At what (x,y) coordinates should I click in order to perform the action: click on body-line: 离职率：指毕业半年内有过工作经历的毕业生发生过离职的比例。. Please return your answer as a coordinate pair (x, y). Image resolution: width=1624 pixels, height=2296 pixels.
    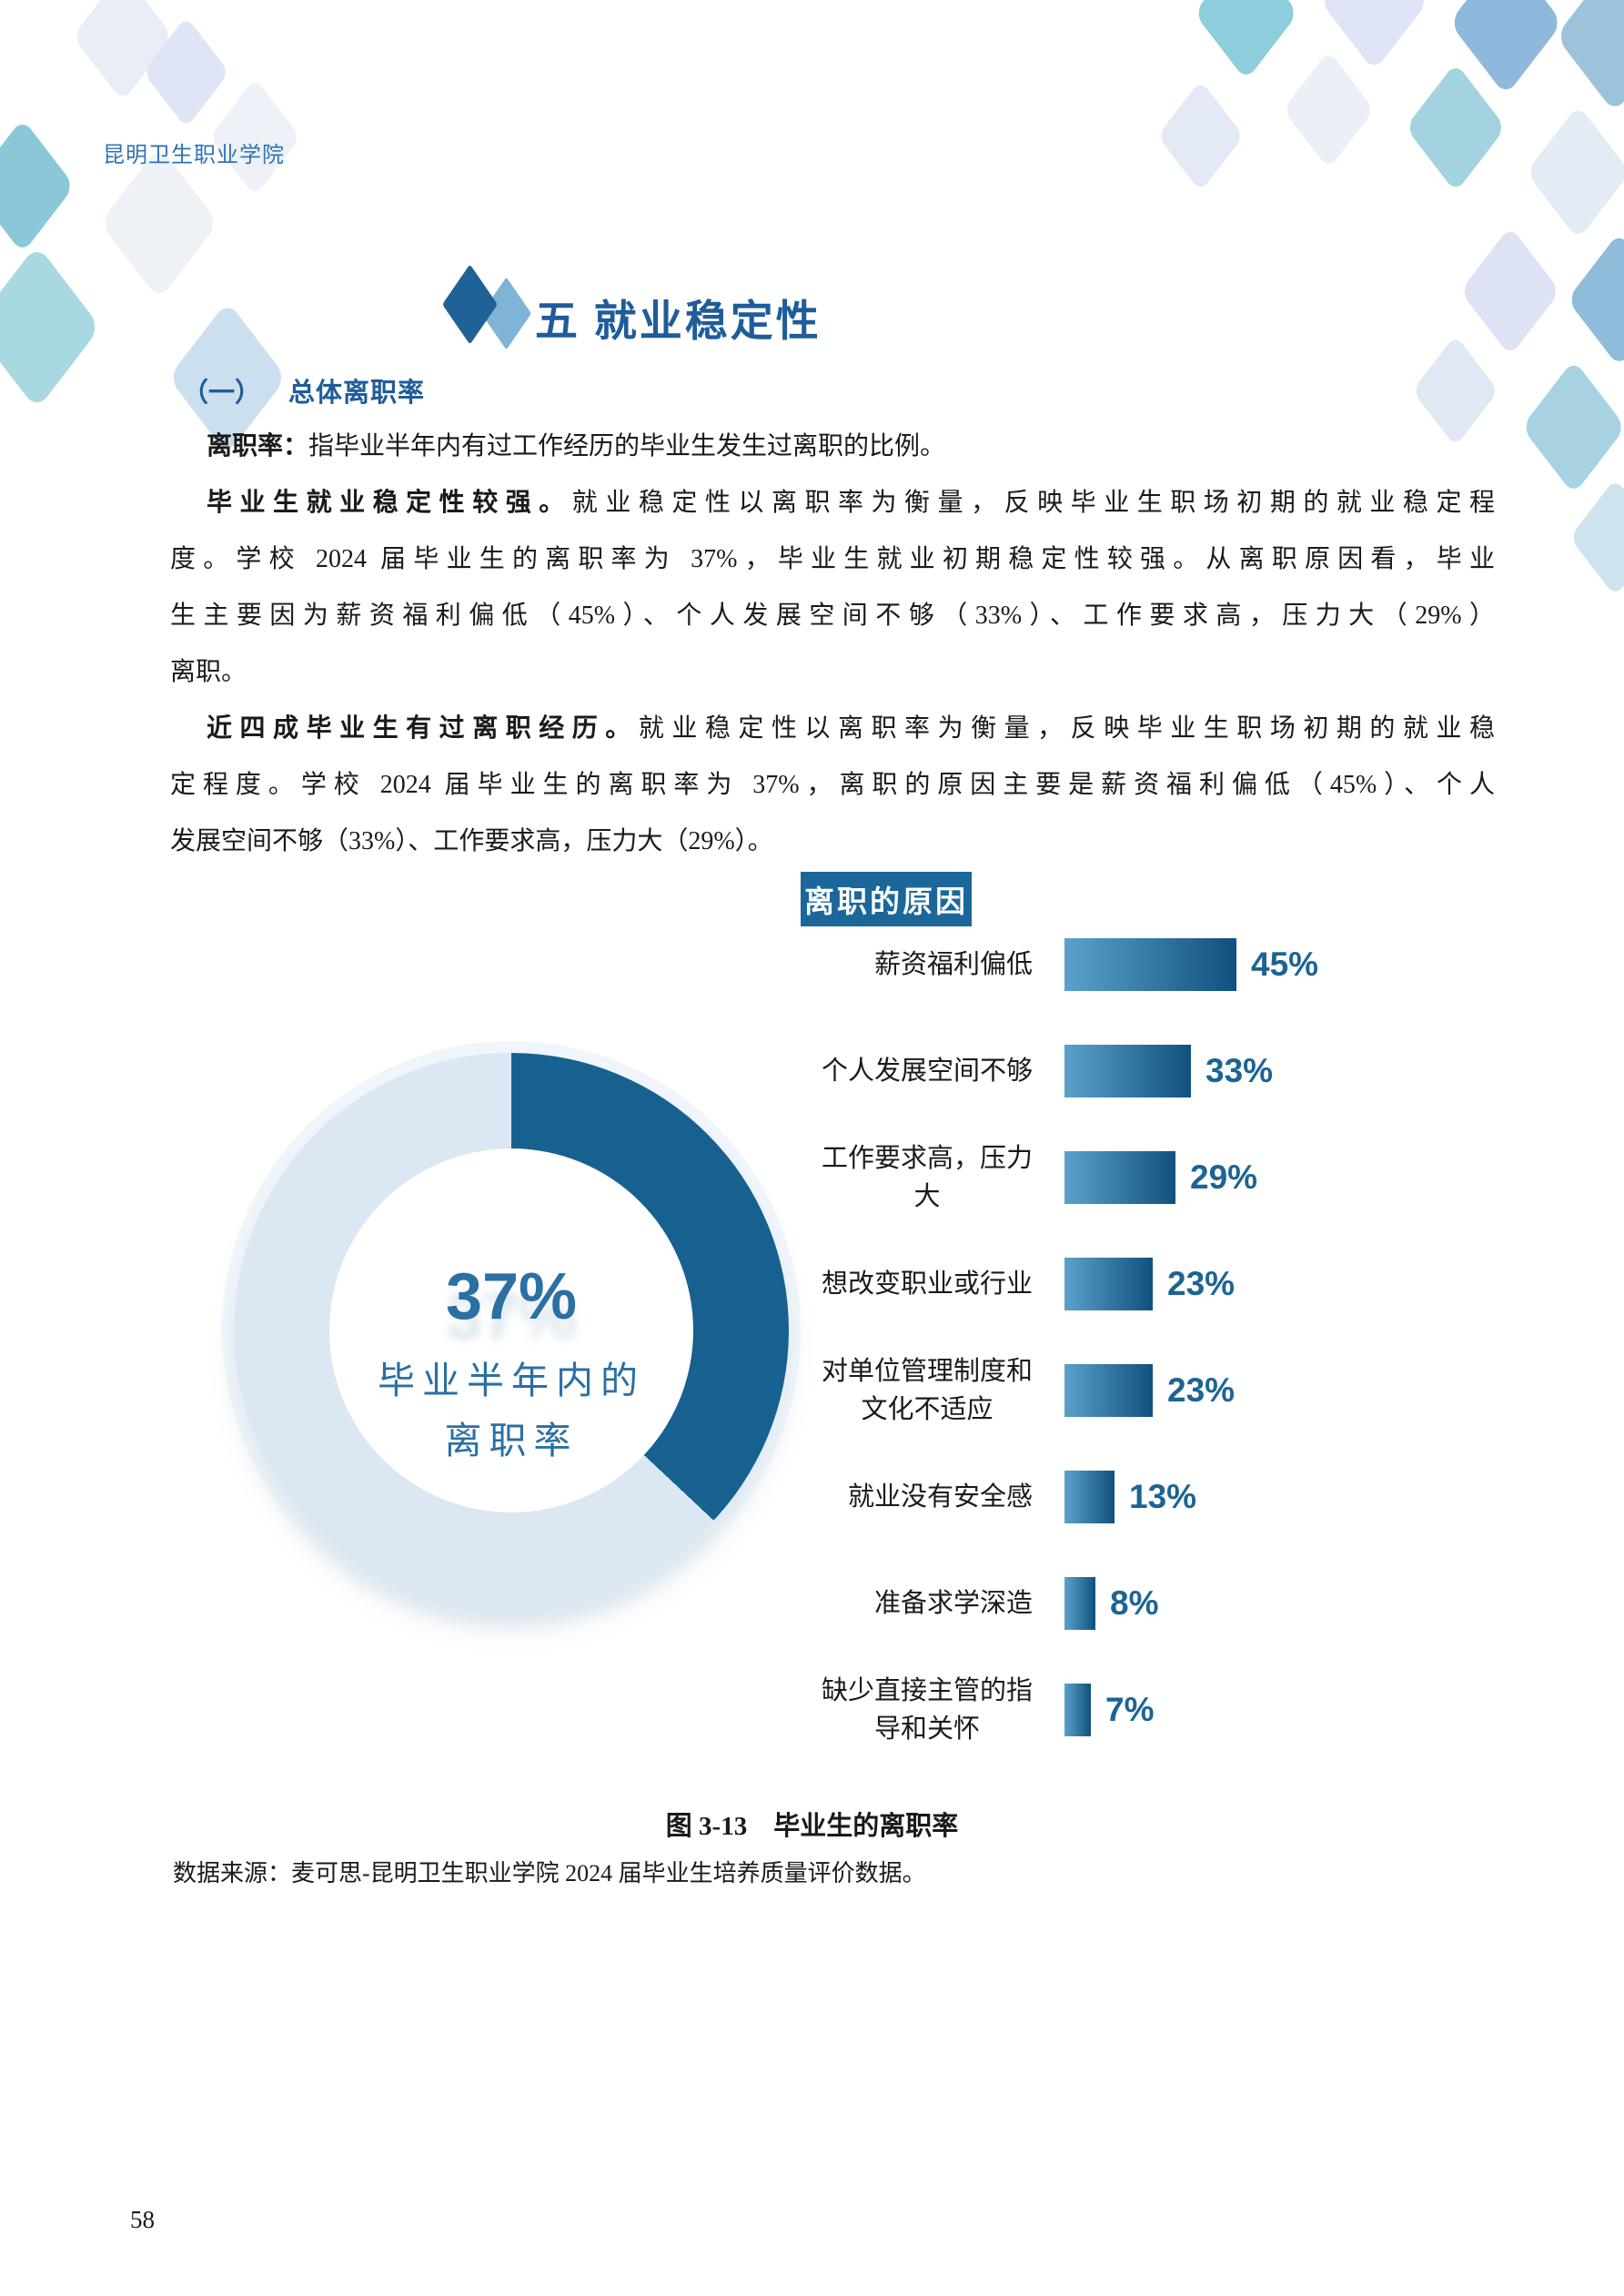
    Looking at the image, I should click on (576, 446).